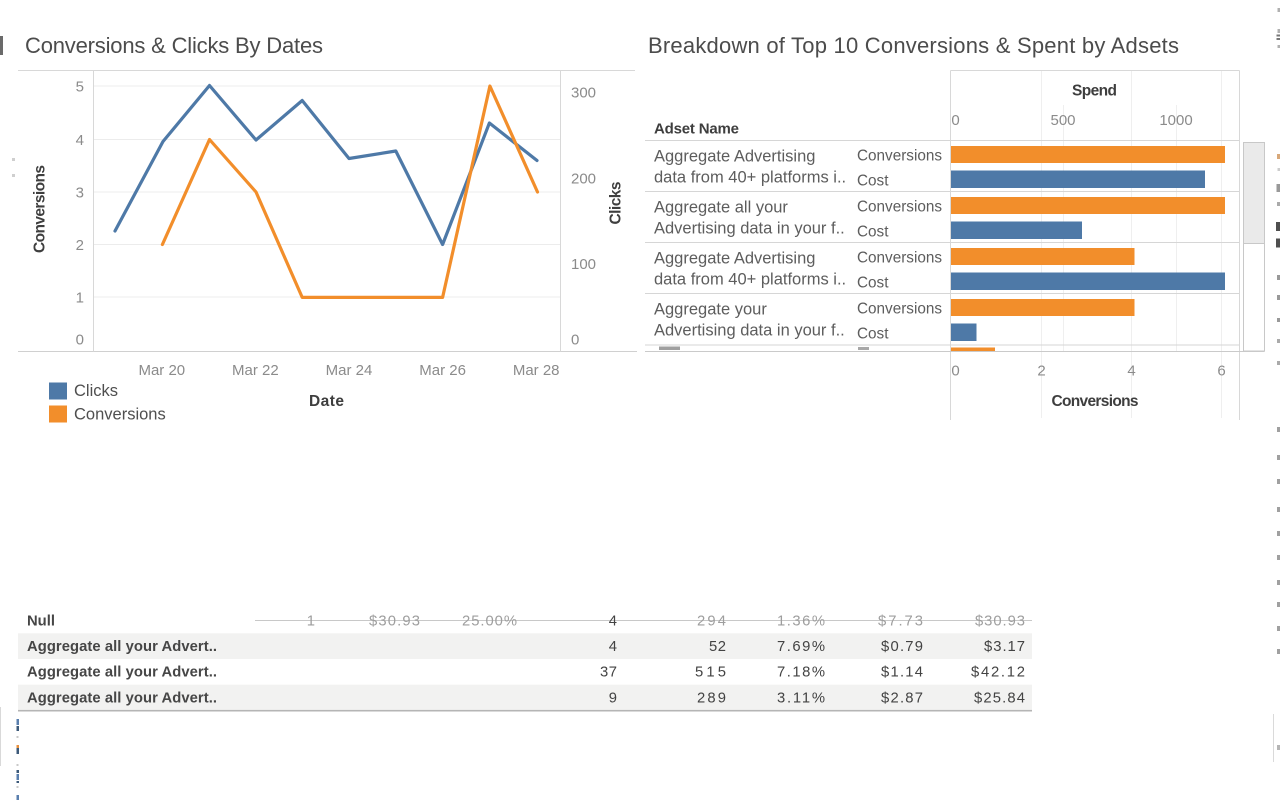  What do you see at coordinates (999, 698) in the screenshot?
I see `svg-text: $25.84` at bounding box center [999, 698].